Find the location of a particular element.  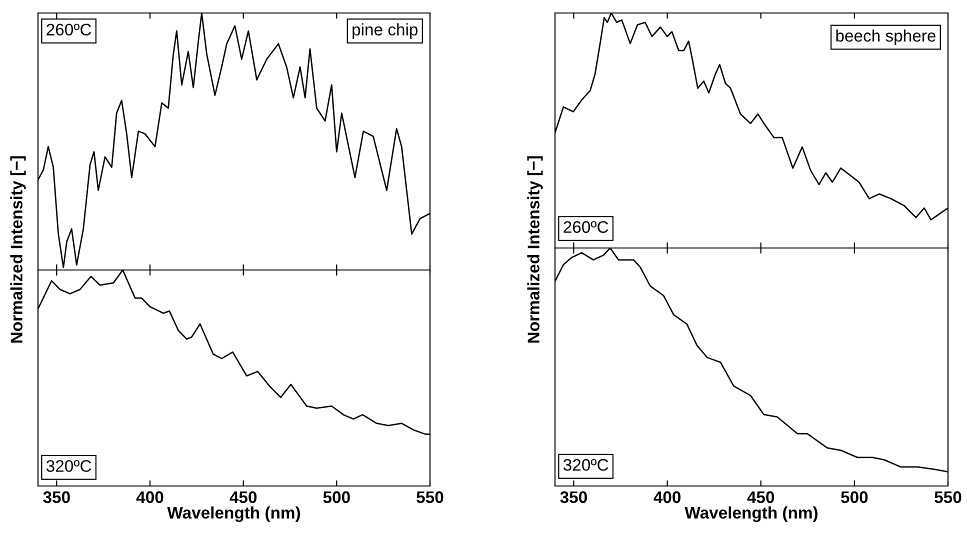

annotation: pine chip is located at coordinates (385, 31).